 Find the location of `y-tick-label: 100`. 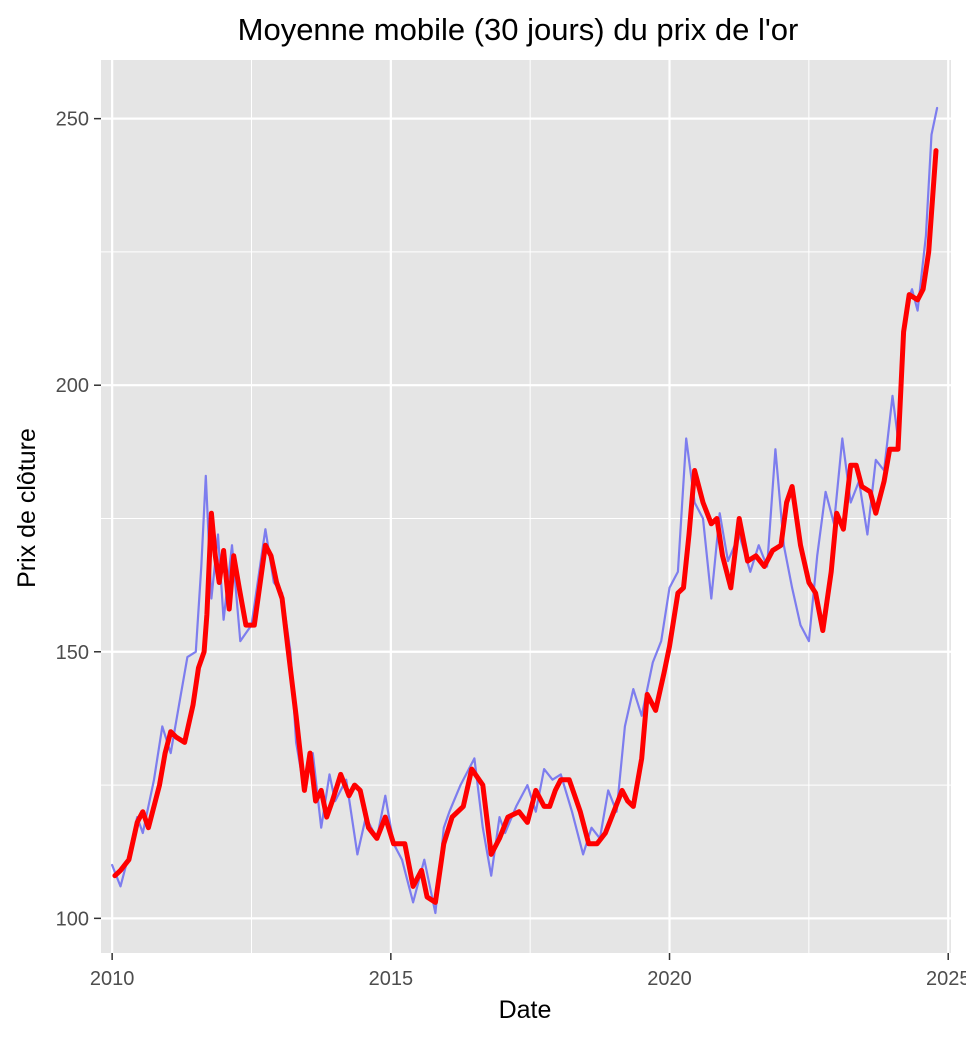

y-tick-label: 100 is located at coordinates (72, 919).